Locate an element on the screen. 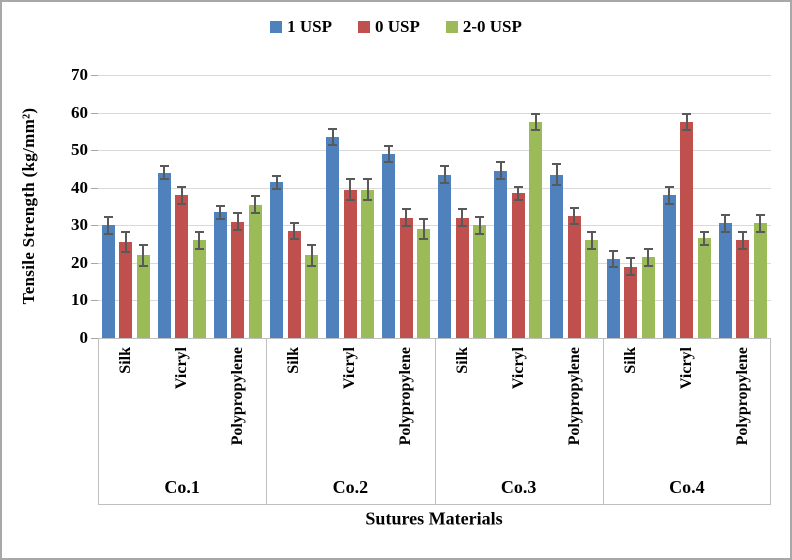 The width and height of the screenshot is (792, 560). y-tick-label-40: 40 is located at coordinates (79, 187).